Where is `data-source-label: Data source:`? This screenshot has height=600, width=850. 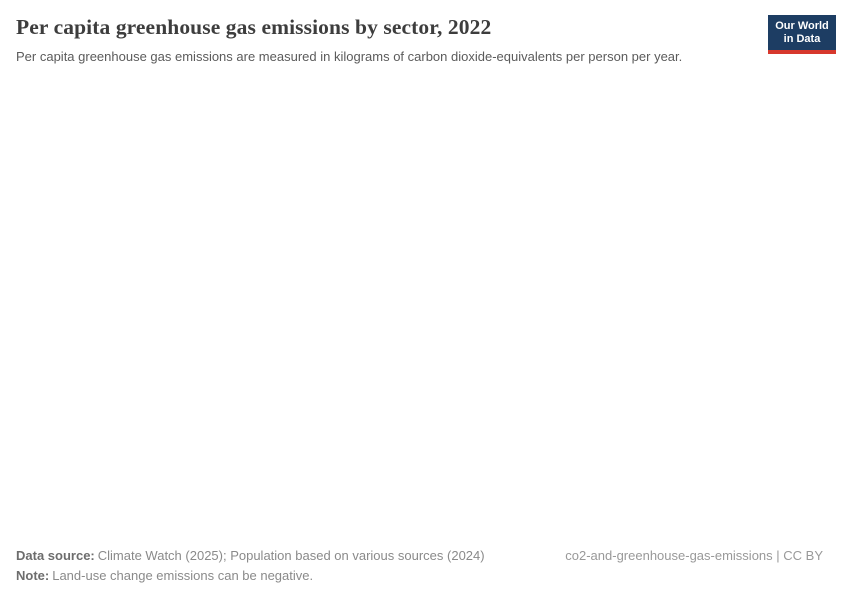 data-source-label: Data source: is located at coordinates (55, 555).